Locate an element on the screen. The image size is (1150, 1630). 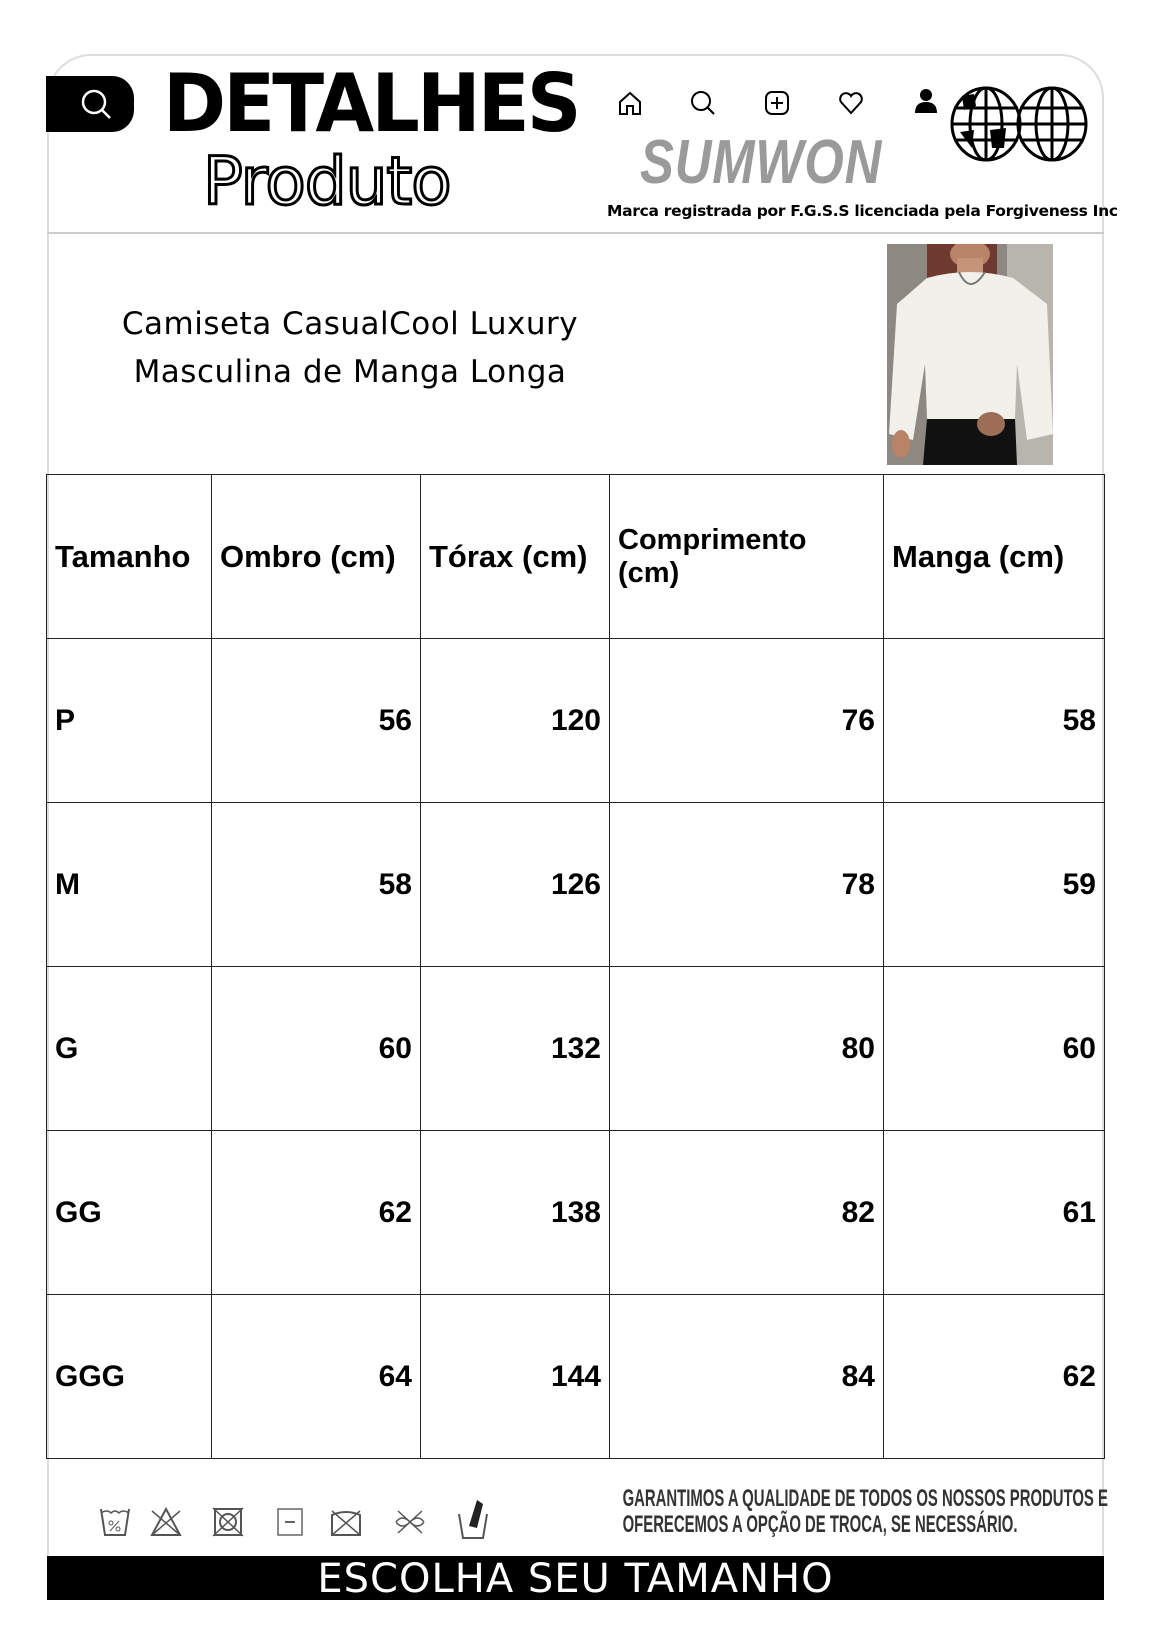
table-row: M 58 126 78 59 is located at coordinates (575, 884).